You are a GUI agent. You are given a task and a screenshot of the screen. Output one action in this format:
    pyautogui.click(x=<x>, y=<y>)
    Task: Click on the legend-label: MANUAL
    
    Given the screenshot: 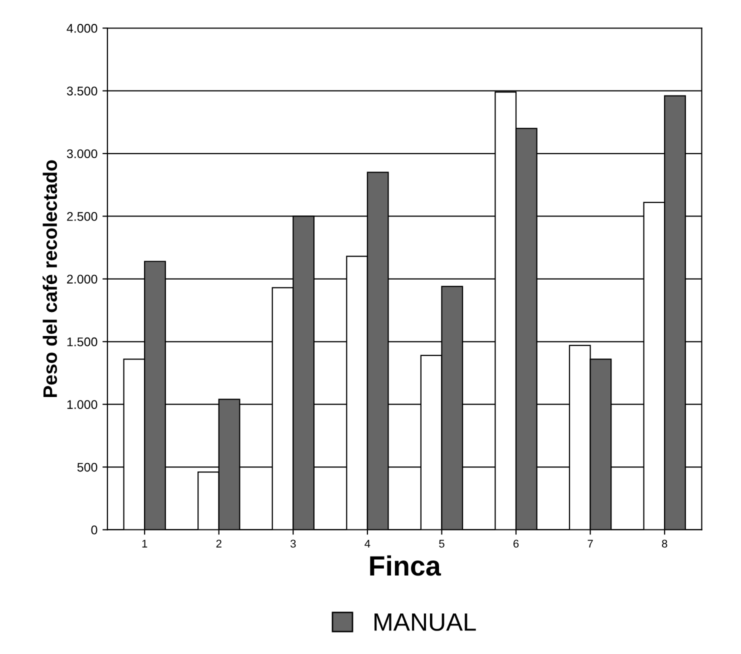 What is the action you would take?
    pyautogui.click(x=425, y=622)
    